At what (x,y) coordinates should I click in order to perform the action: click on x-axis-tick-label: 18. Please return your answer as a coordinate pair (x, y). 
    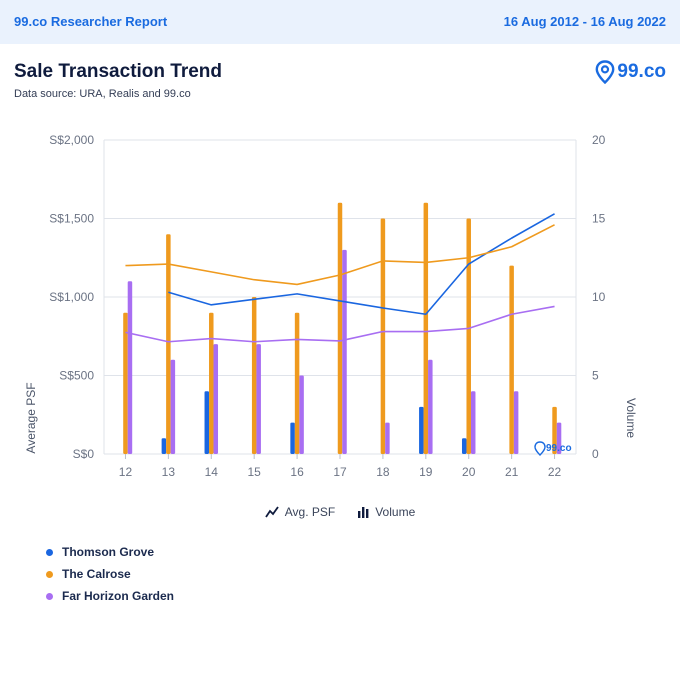
    Looking at the image, I should click on (383, 472).